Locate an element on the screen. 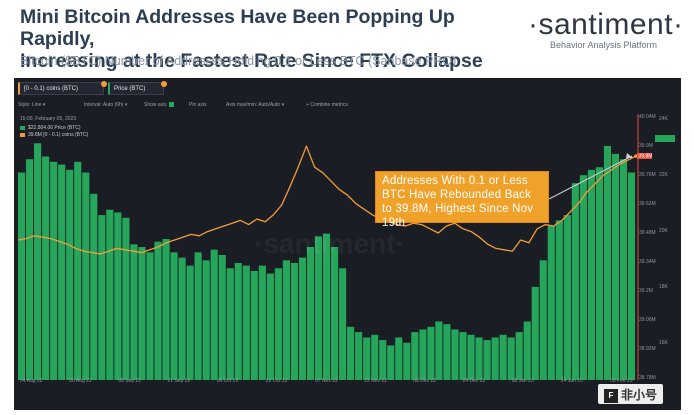 The height and width of the screenshot is (415, 694). source-stamp: F 非小号 is located at coordinates (631, 394).